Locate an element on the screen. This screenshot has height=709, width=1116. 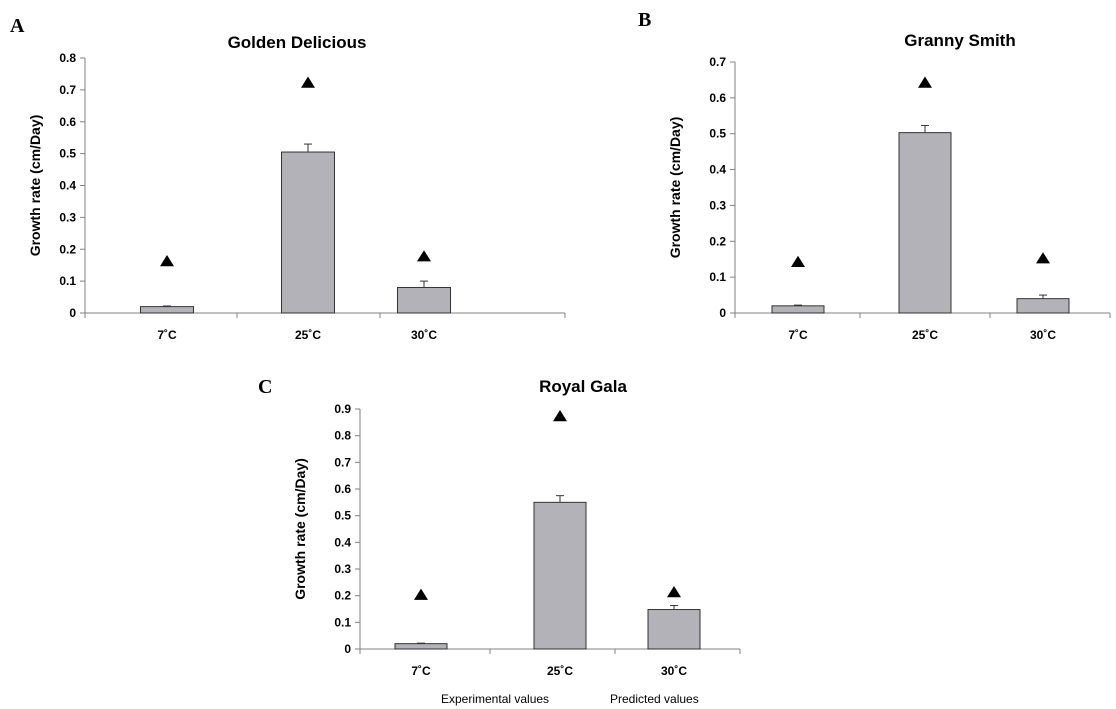
legend: Experimental values Predicted values is located at coordinates (570, 699).